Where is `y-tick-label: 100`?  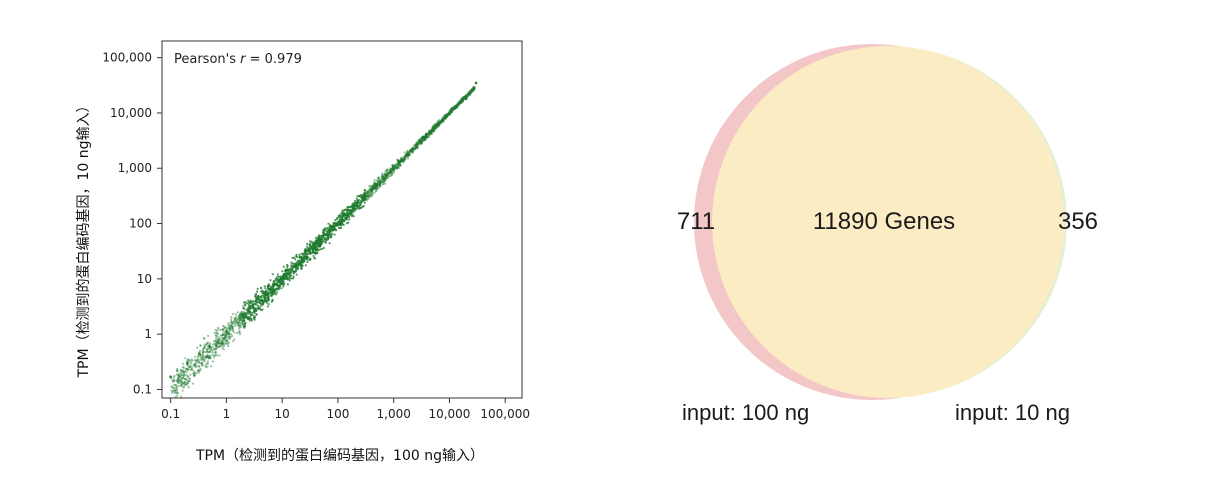 y-tick-label: 100 is located at coordinates (140, 224).